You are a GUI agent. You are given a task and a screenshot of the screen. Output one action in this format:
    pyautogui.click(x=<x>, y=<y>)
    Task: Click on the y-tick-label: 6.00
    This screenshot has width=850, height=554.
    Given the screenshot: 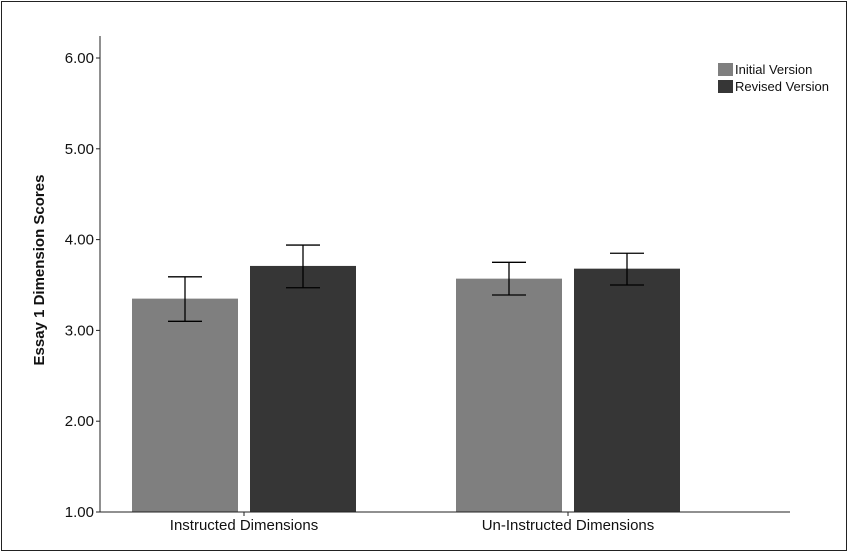 What is the action you would take?
    pyautogui.click(x=79, y=58)
    